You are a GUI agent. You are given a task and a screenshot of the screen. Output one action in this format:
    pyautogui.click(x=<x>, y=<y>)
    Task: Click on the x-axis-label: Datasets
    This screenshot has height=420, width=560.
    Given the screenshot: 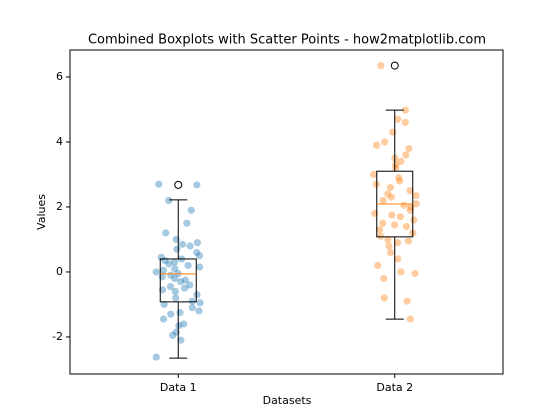 What is the action you would take?
    pyautogui.click(x=287, y=400)
    